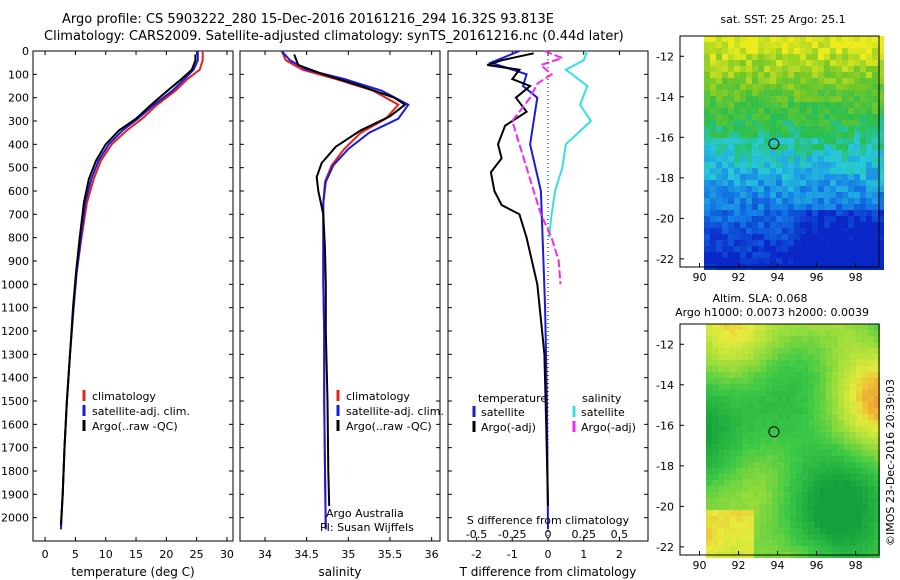 The image size is (900, 580). What do you see at coordinates (18, 168) in the screenshot?
I see `depth-tick-label: 500` at bounding box center [18, 168].